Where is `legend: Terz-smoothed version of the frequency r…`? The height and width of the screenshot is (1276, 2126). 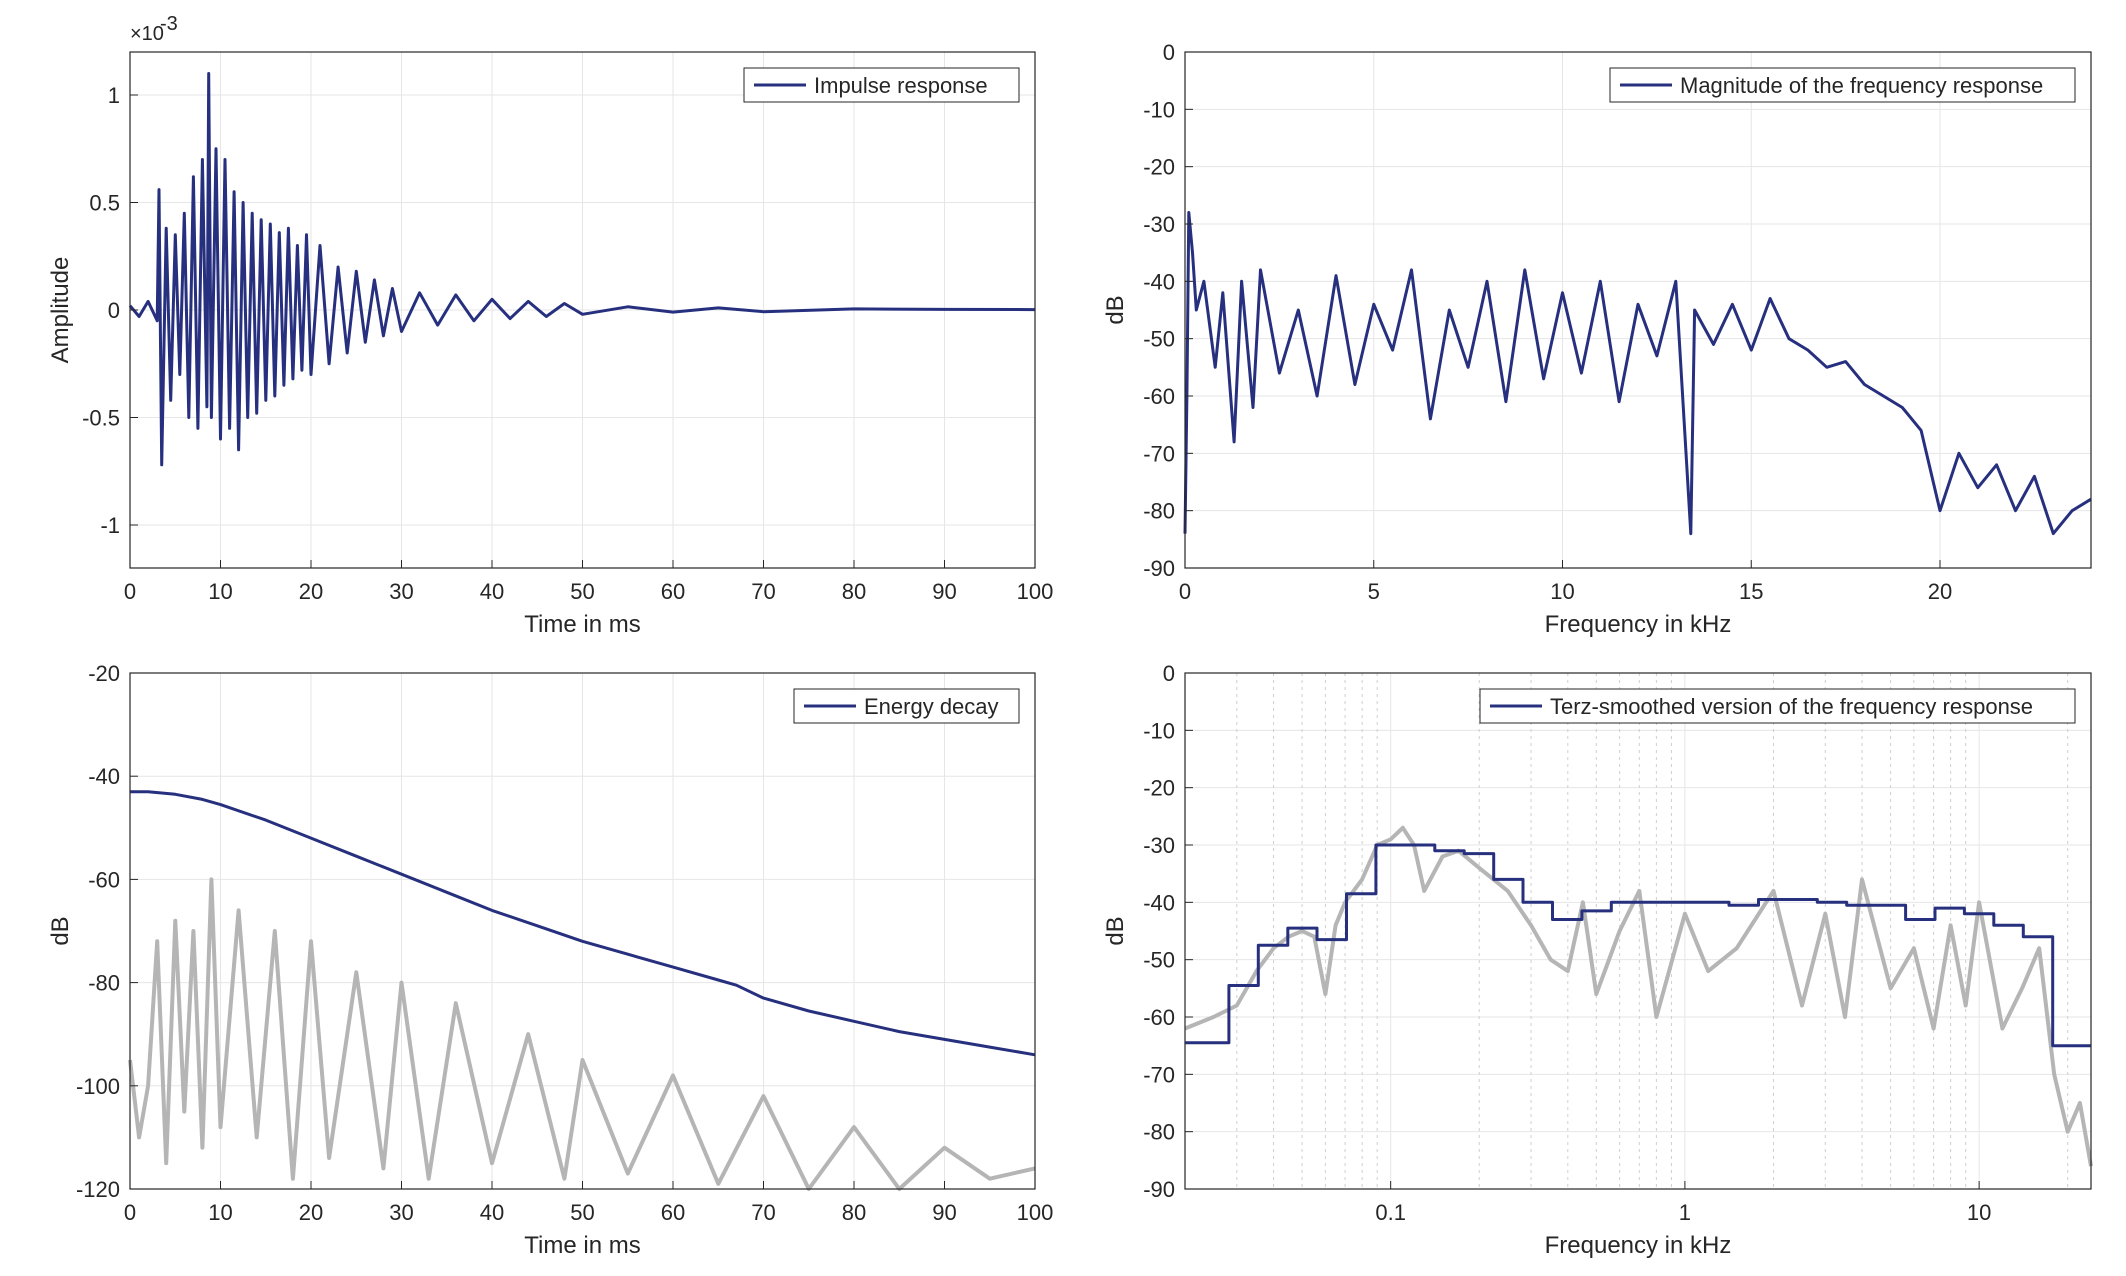
legend: Terz-smoothed version of the frequency r… is located at coordinates (1777, 706).